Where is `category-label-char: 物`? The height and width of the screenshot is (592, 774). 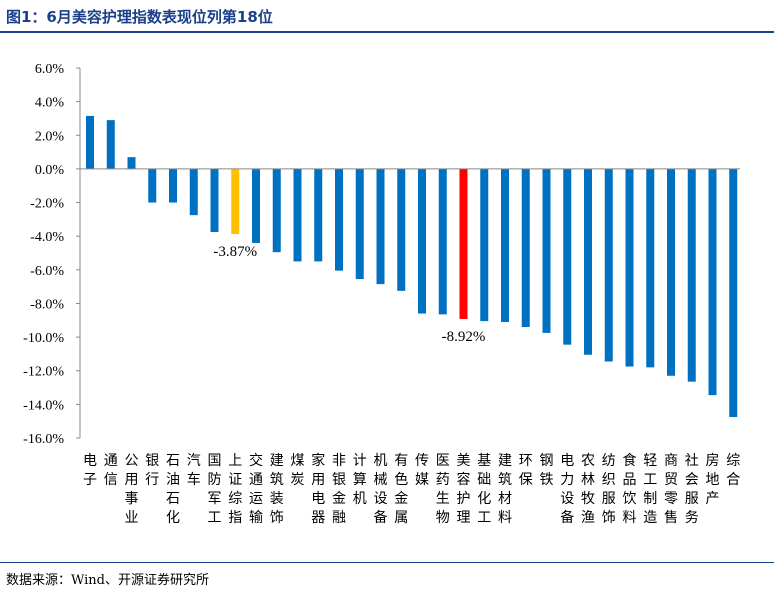 category-label-char: 物 is located at coordinates (443, 518).